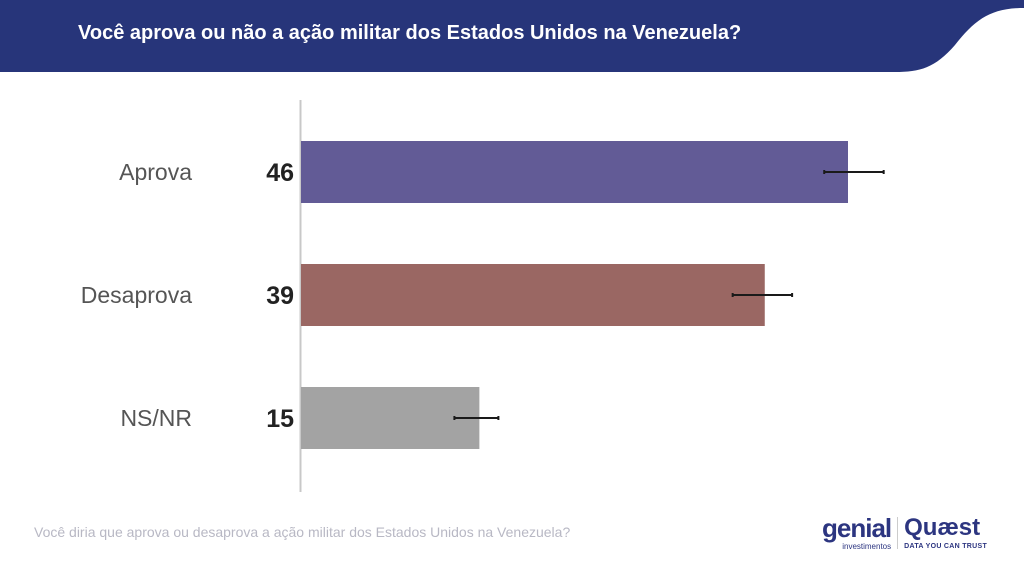 This screenshot has width=1024, height=573. What do you see at coordinates (533, 295) in the screenshot?
I see `bar-desaprova` at bounding box center [533, 295].